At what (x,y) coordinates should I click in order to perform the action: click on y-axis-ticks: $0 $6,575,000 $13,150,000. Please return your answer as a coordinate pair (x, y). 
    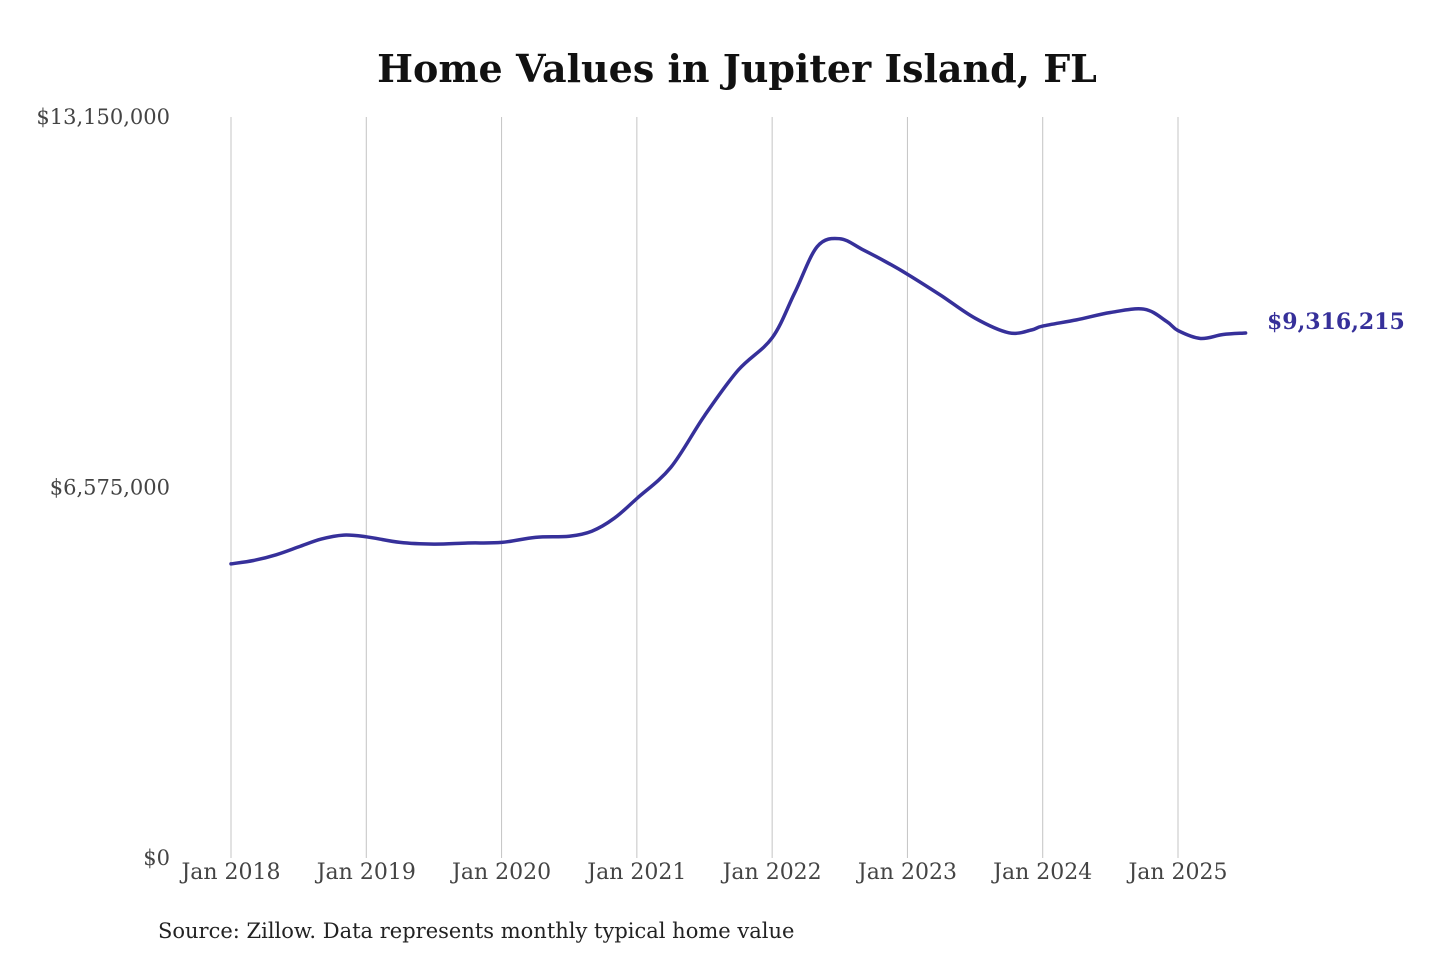
    Looking at the image, I should click on (103, 487).